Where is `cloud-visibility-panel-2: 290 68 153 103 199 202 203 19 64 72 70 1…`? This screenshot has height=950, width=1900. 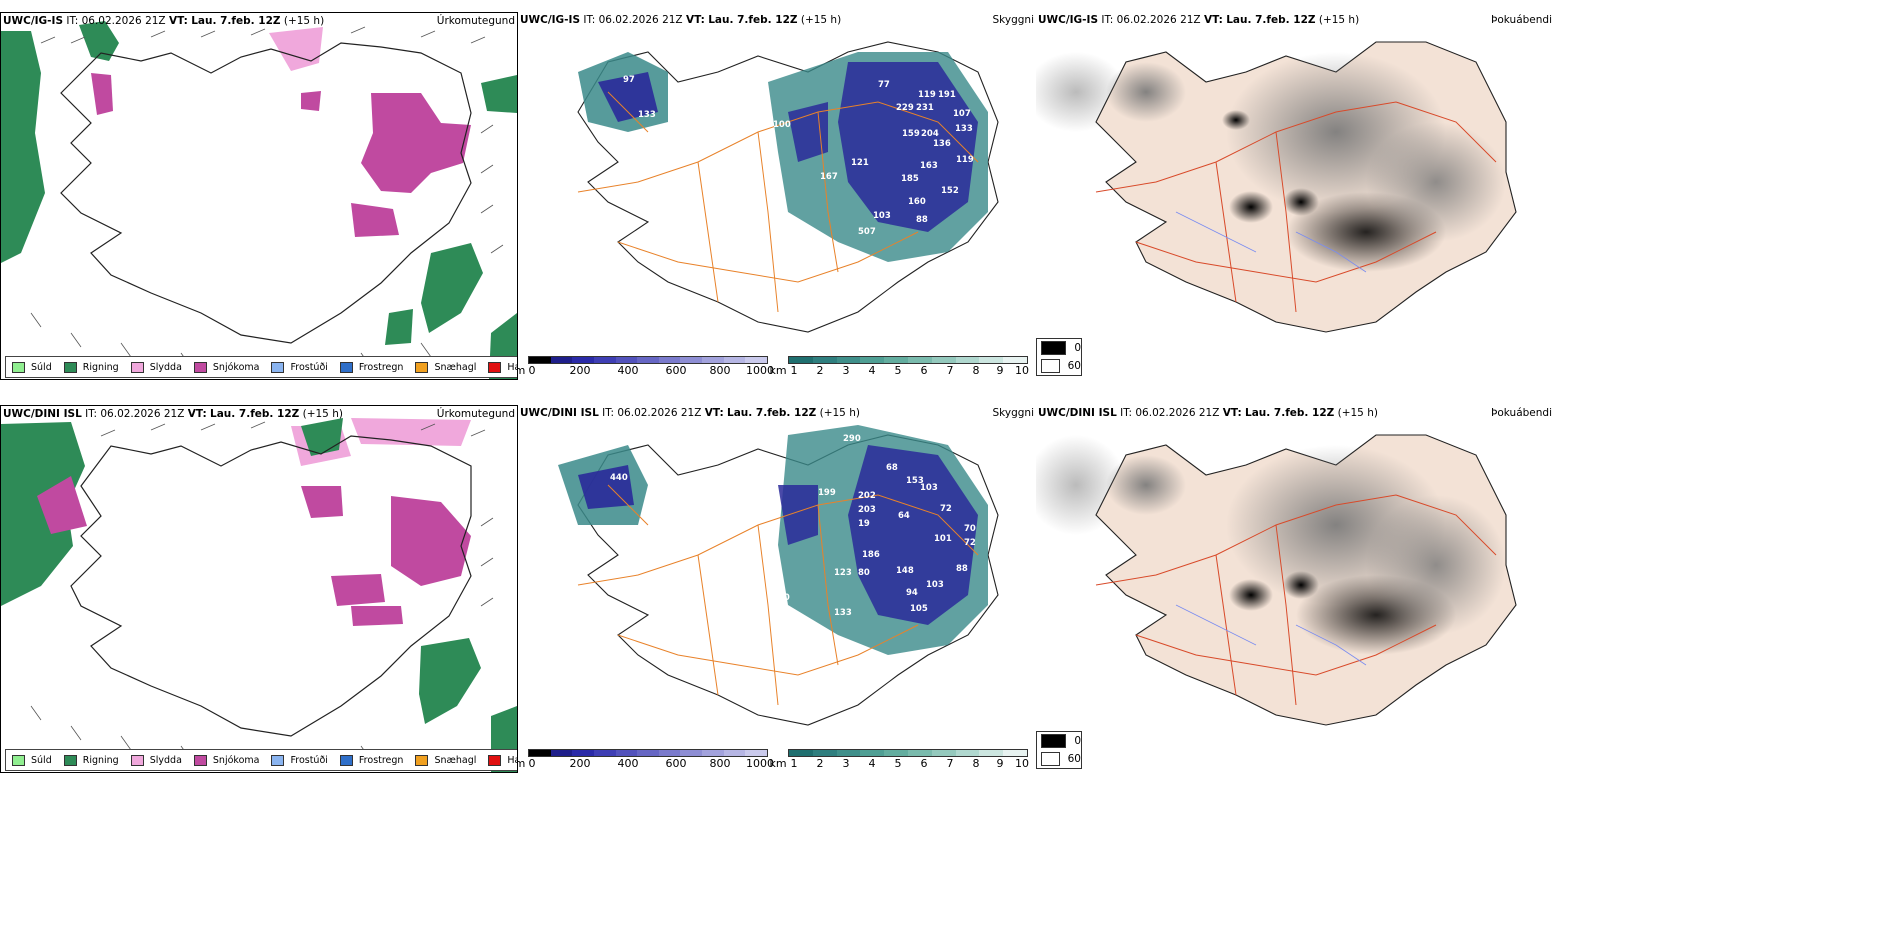
cloud-visibility-panel-2: 290 68 153 103 199 202 203 19 64 72 70 1… is located at coordinates (777, 588).